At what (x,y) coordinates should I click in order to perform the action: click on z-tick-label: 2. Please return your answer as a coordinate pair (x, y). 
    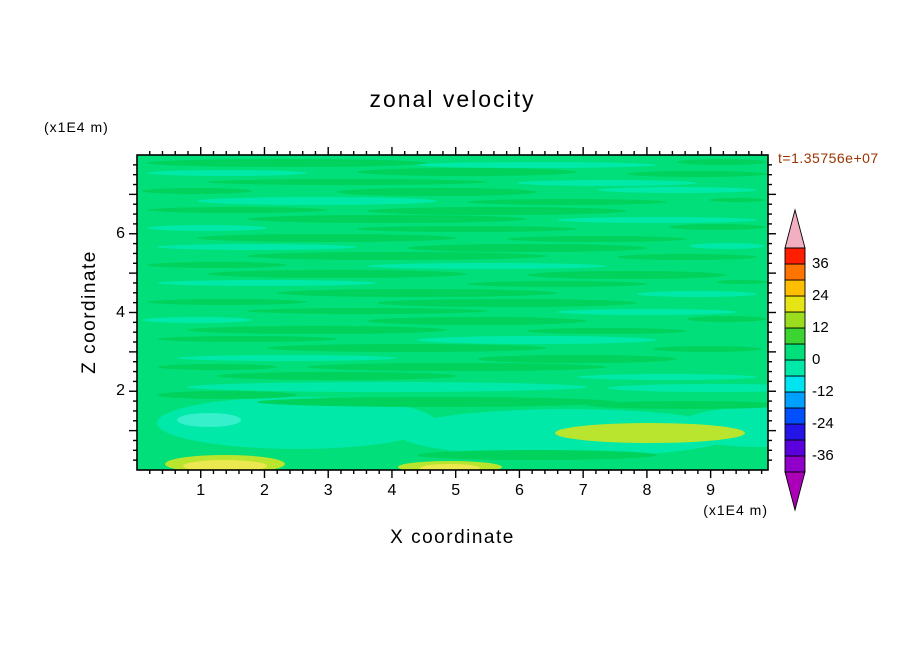
    Looking at the image, I should click on (120, 391).